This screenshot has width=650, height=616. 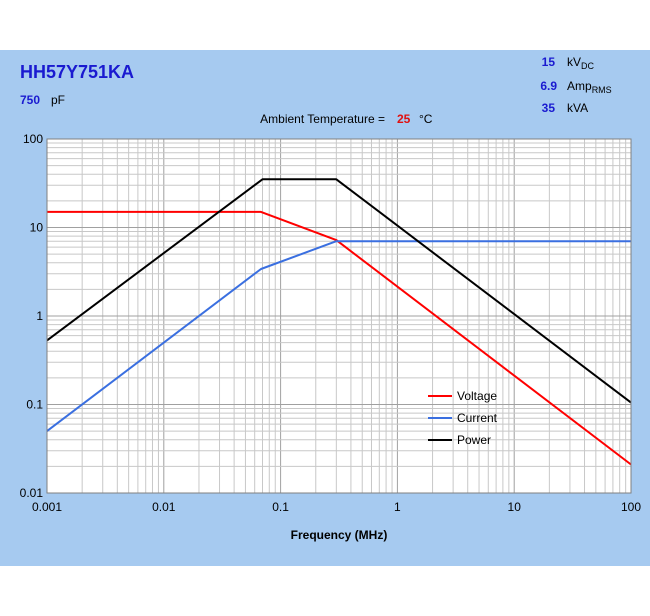 I want to click on part-number: HH57Y751KA, so click(x=77, y=72).